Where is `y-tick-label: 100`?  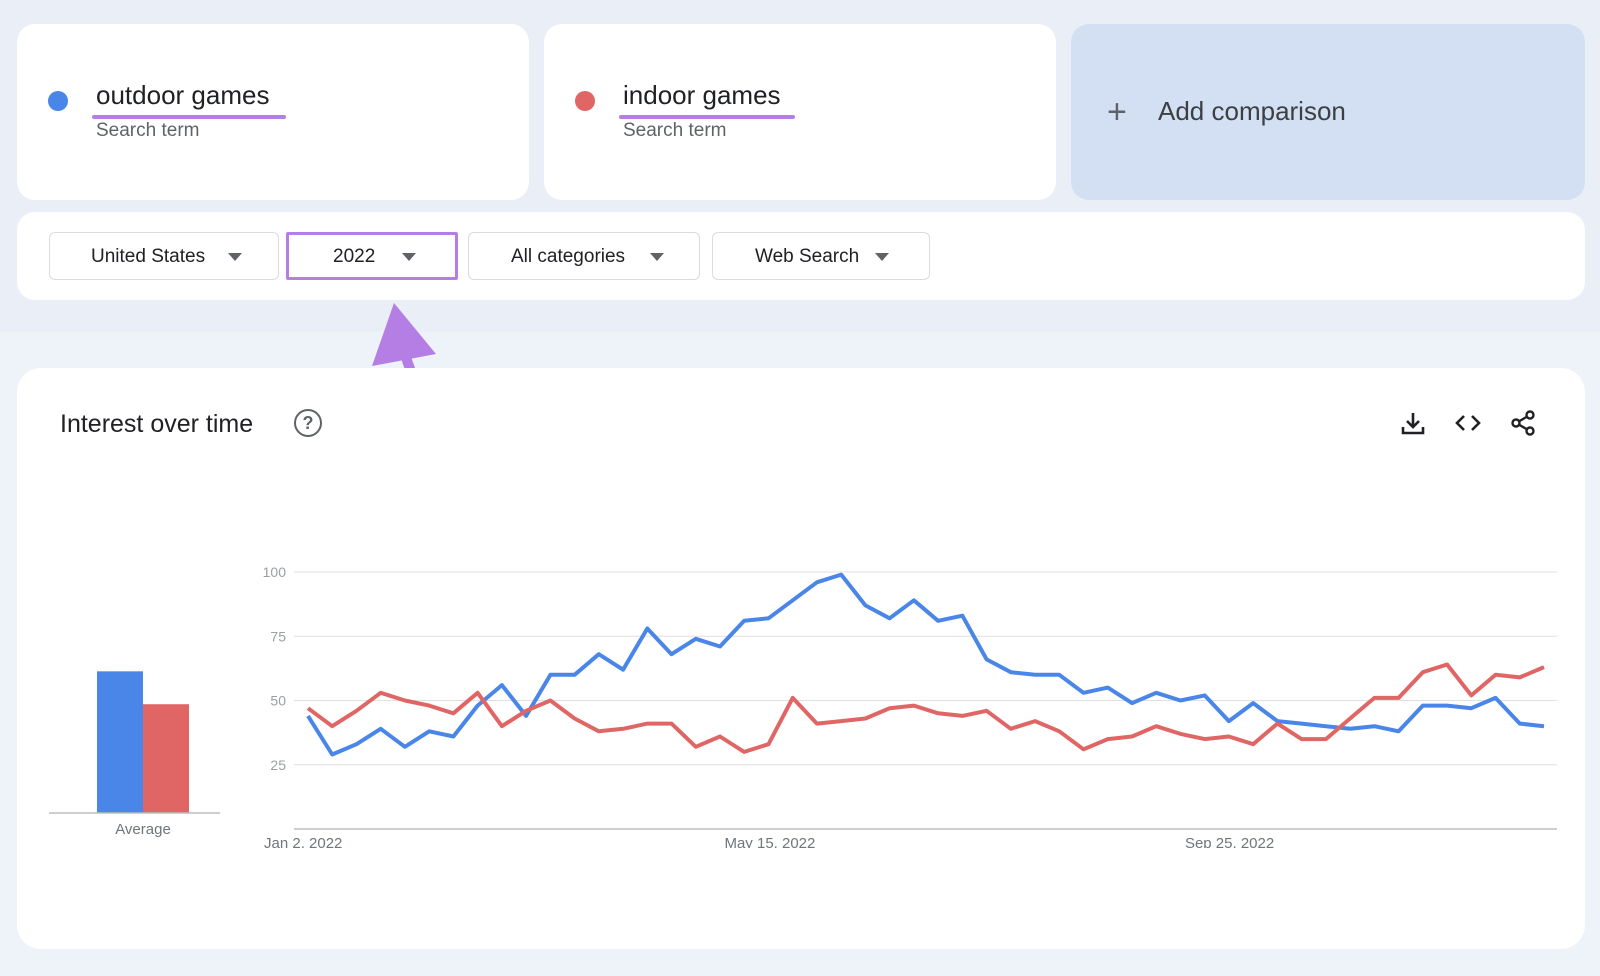 y-tick-label: 100 is located at coordinates (275, 572).